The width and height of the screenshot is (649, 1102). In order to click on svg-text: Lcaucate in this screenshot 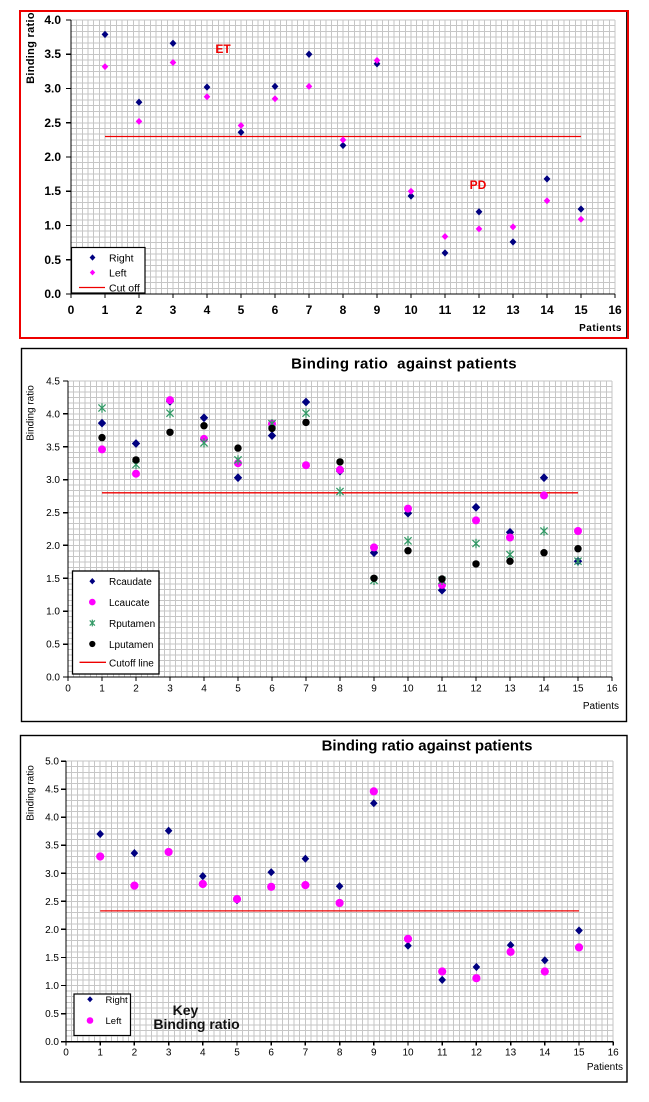, I will do `click(129, 603)`.